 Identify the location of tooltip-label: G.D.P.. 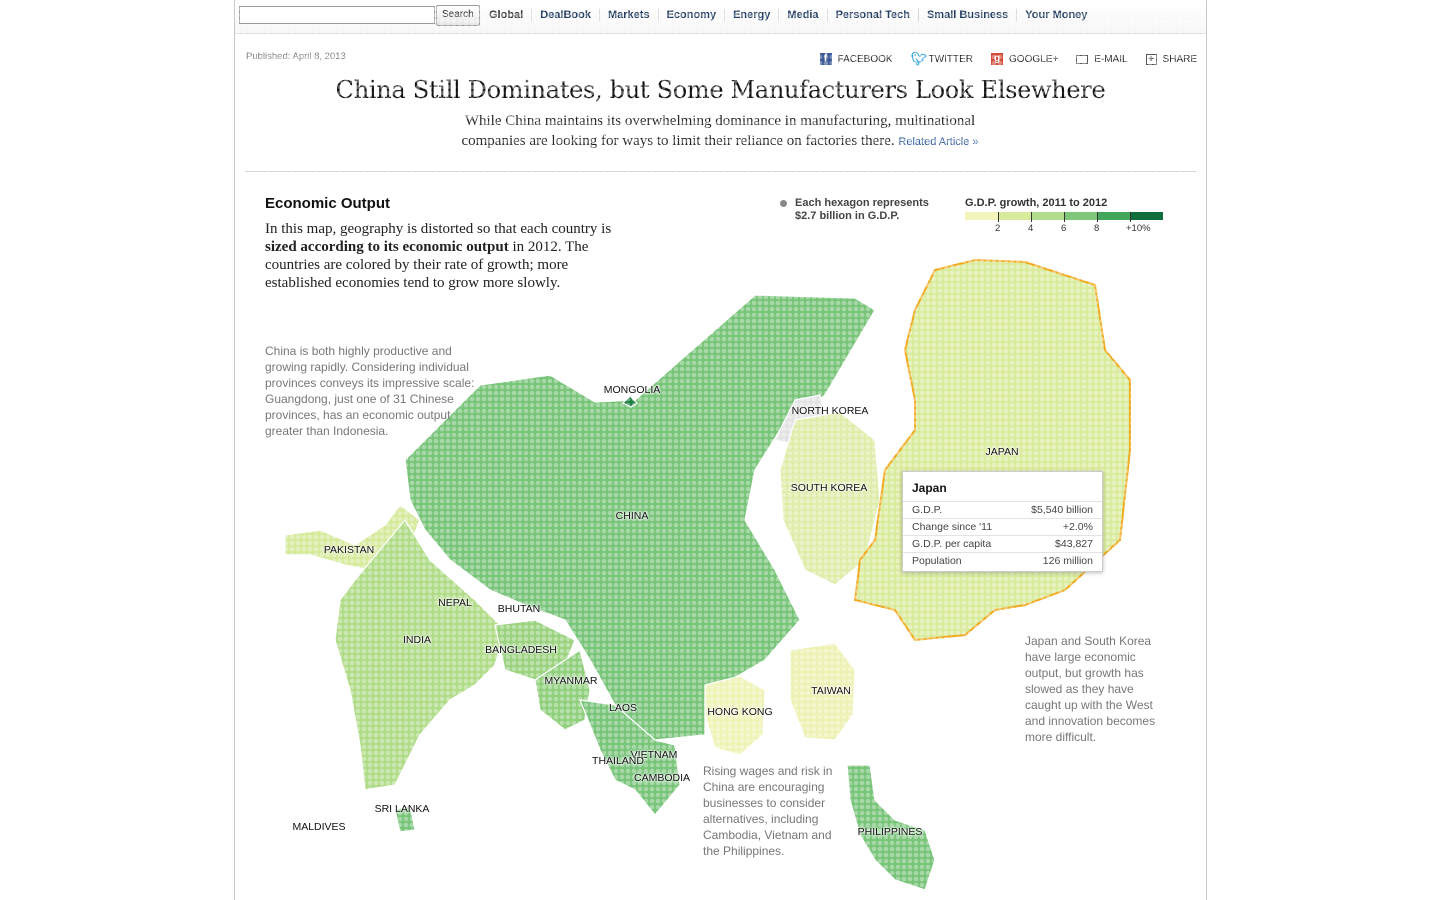
(927, 510).